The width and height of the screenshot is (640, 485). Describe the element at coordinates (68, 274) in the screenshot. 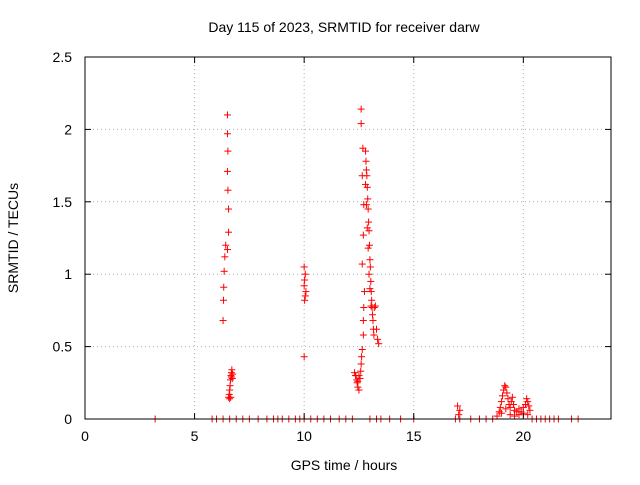

I see `y-tick-label: 1` at that location.